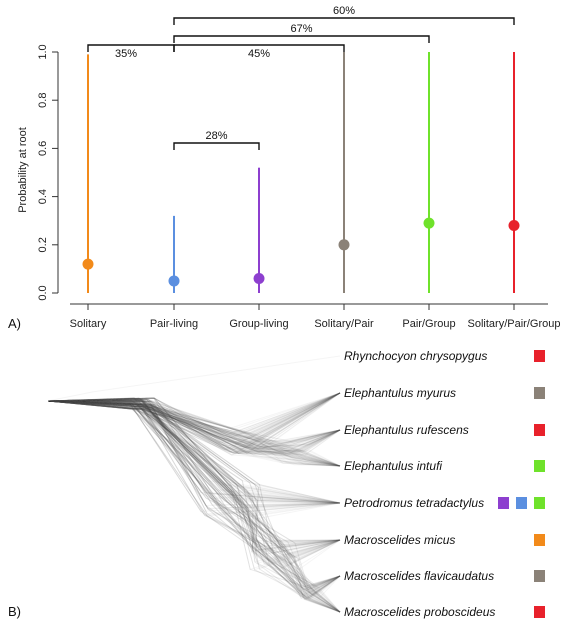  What do you see at coordinates (48, 172) in the screenshot?
I see `y-axis: 0.0 0.2 0.4 0.6 0.8 1.0` at bounding box center [48, 172].